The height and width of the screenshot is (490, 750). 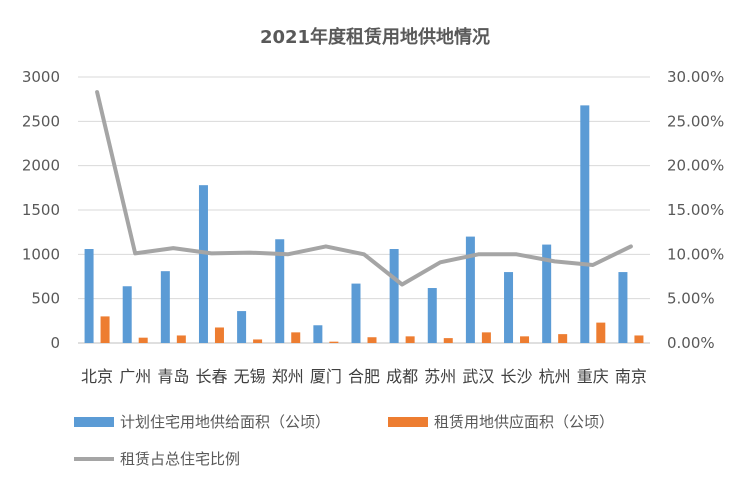 I want to click on right-tick-label: 5.00%, so click(x=691, y=299).